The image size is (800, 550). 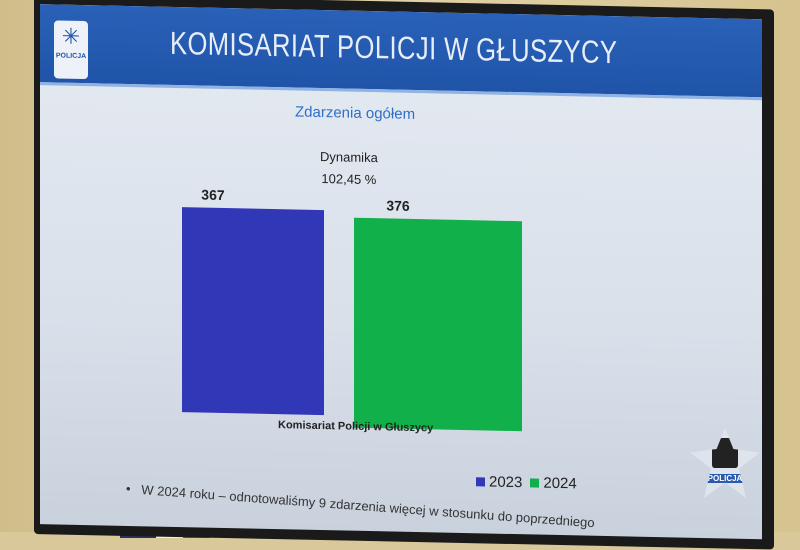 I want to click on legend-item-2023: 2023, so click(x=499, y=482).